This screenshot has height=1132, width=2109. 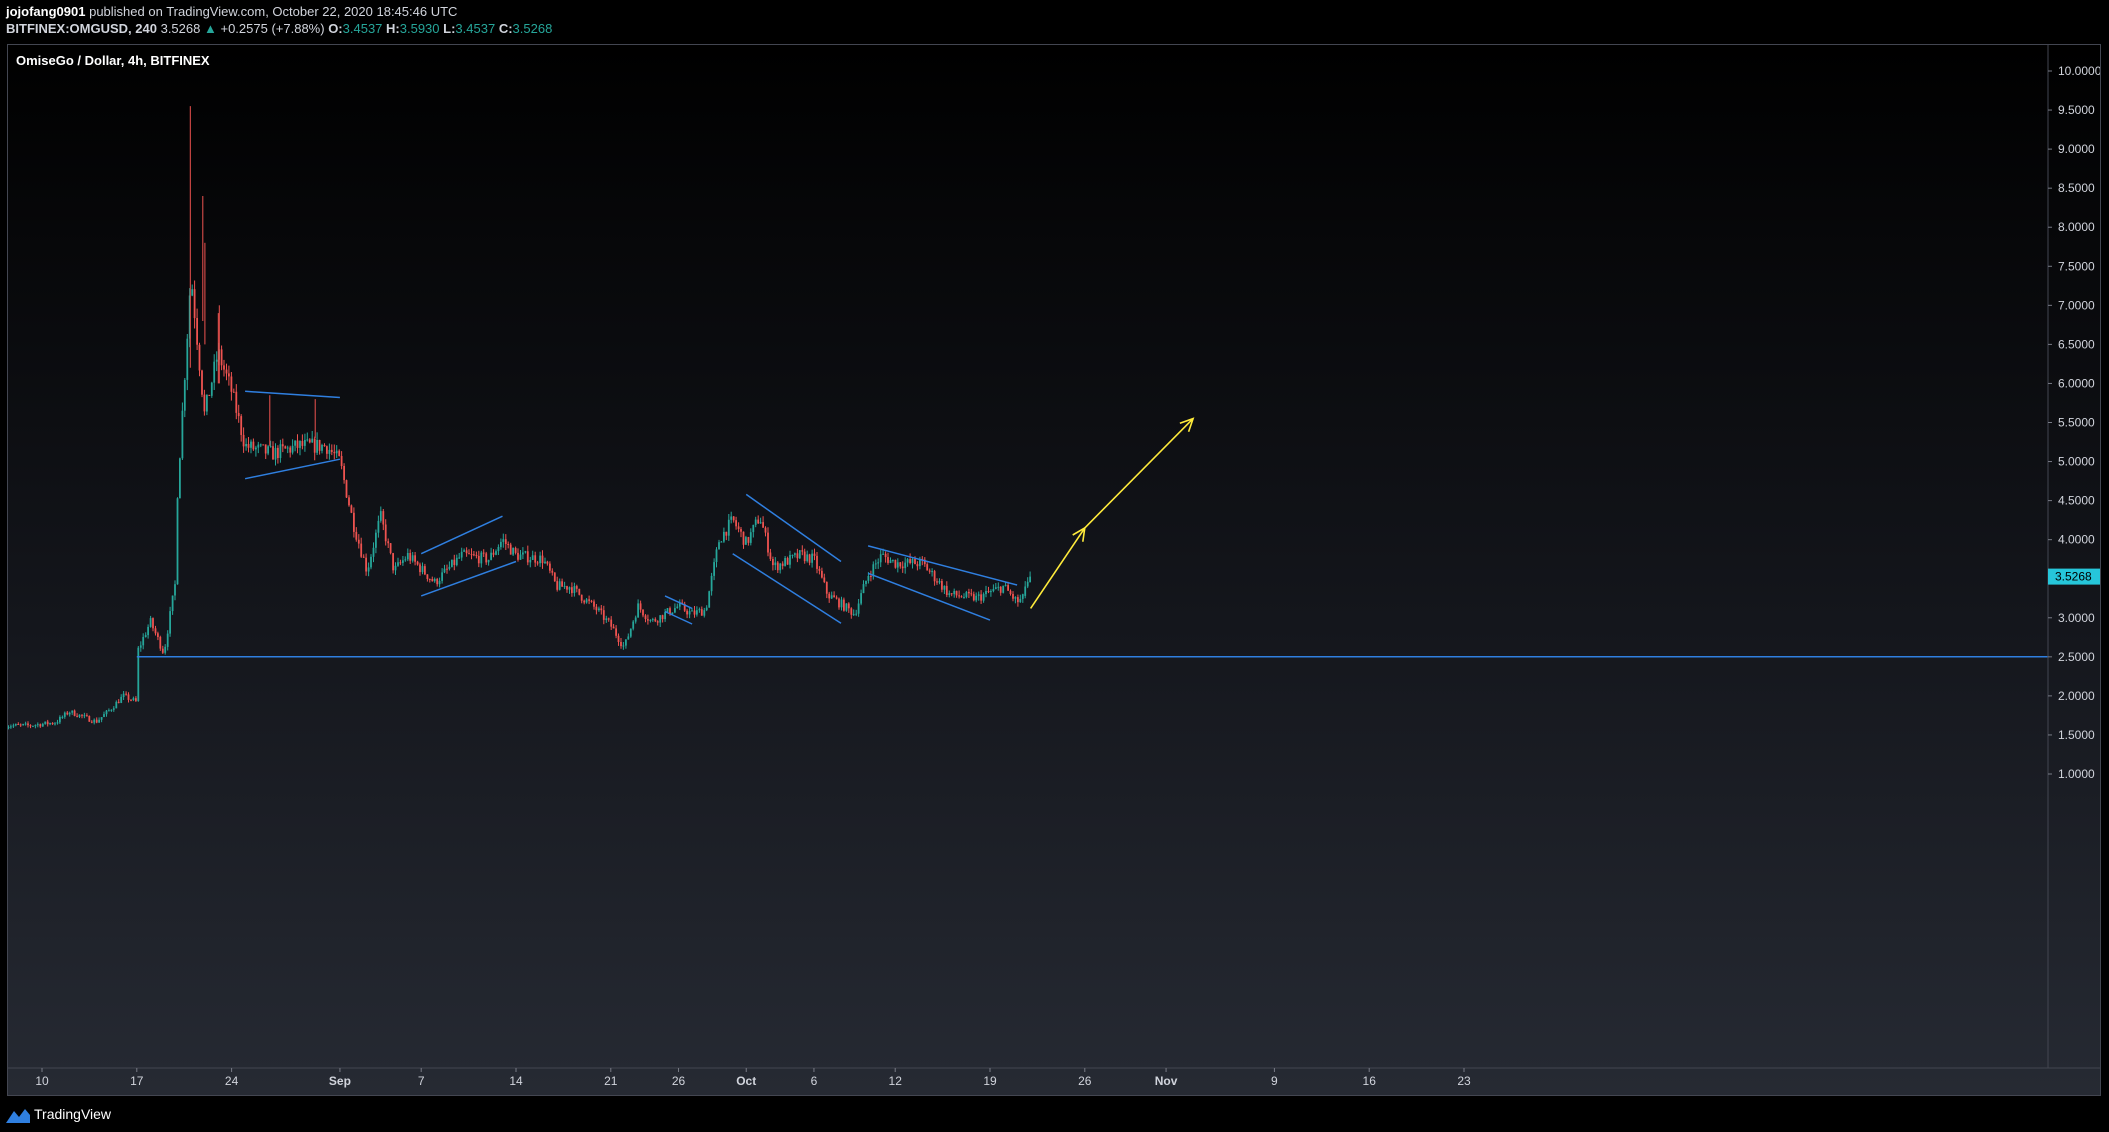 I want to click on time-tick-label: Nov, so click(x=1166, y=1081).